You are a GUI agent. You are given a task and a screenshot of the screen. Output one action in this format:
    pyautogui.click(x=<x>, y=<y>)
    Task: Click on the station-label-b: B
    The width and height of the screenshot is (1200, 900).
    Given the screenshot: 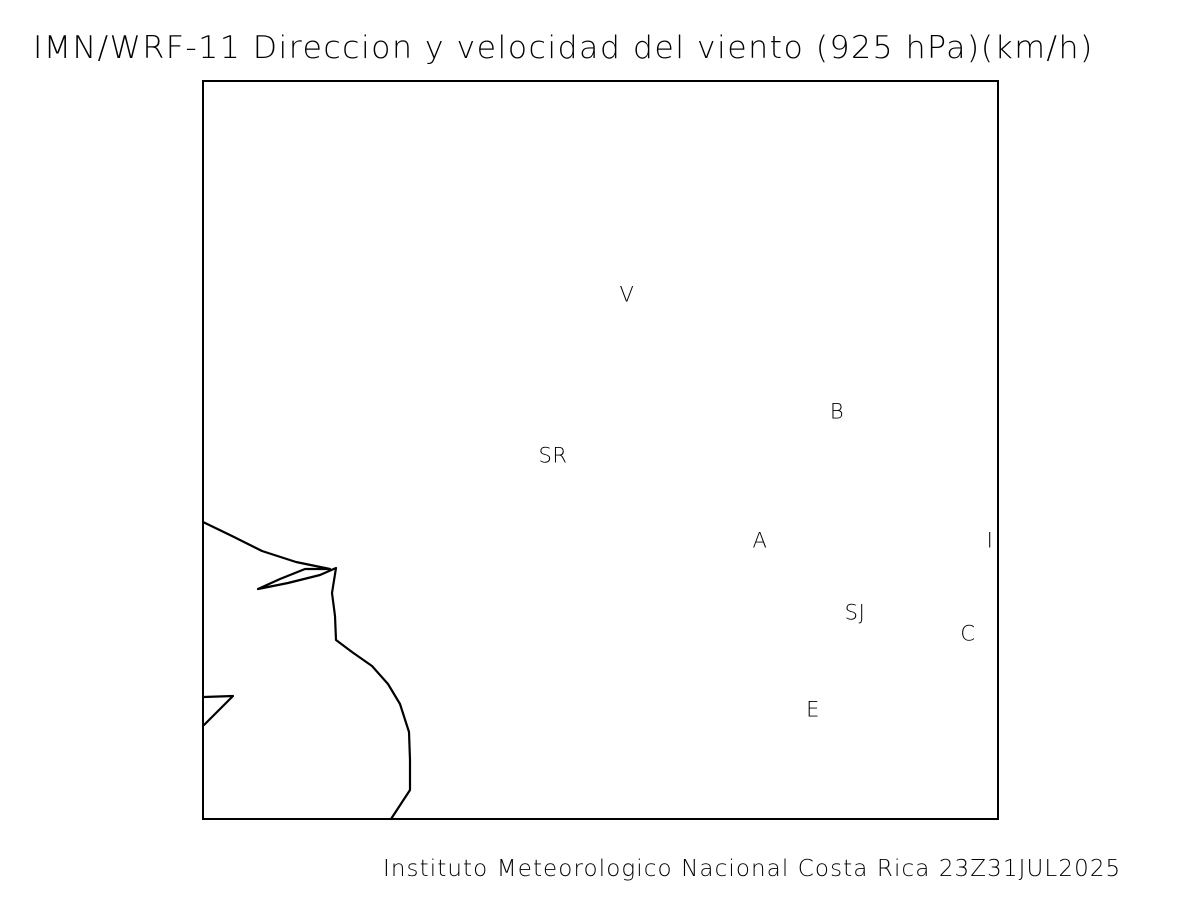 What is the action you would take?
    pyautogui.click(x=837, y=411)
    